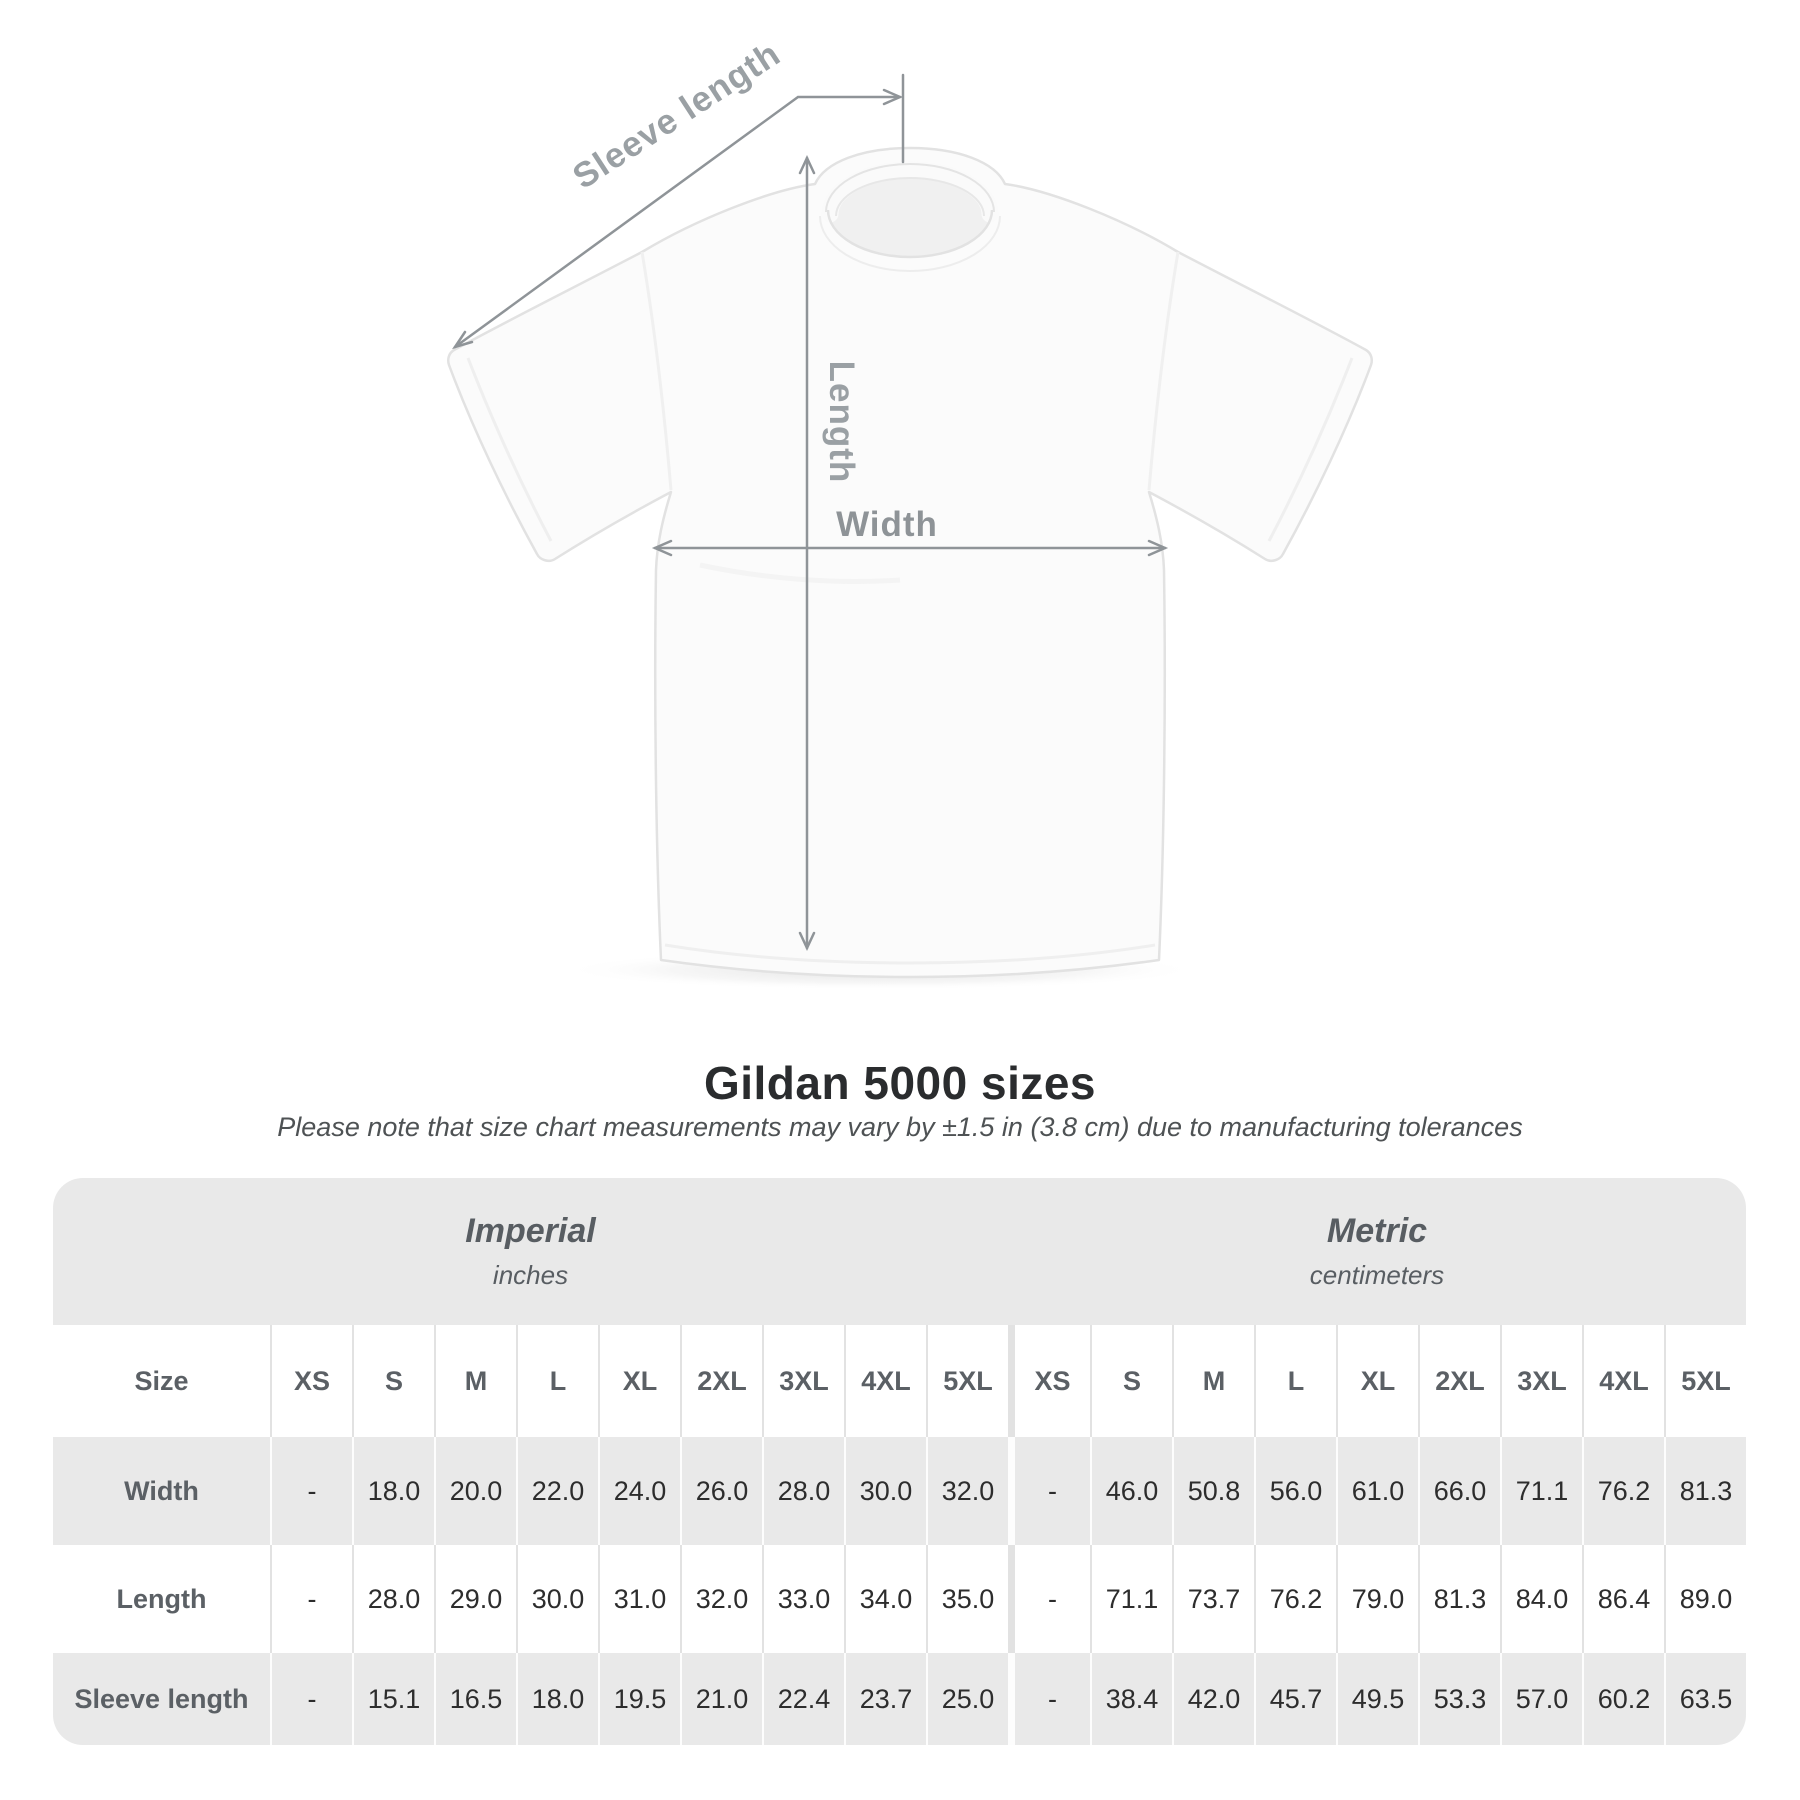  Describe the element at coordinates (1213, 1699) in the screenshot. I see `measurement-value-cell: 42.0` at that location.